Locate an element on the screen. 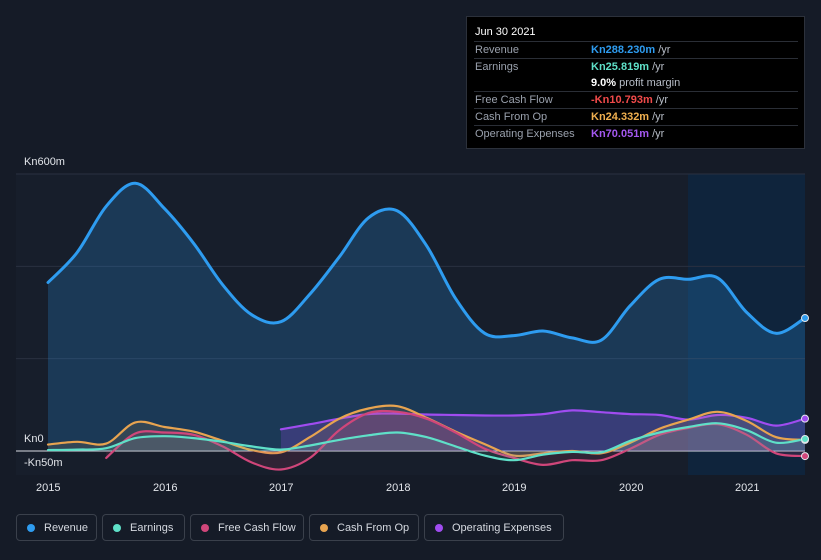 This screenshot has height=560, width=821. legend-label: Cash From Op is located at coordinates (373, 527).